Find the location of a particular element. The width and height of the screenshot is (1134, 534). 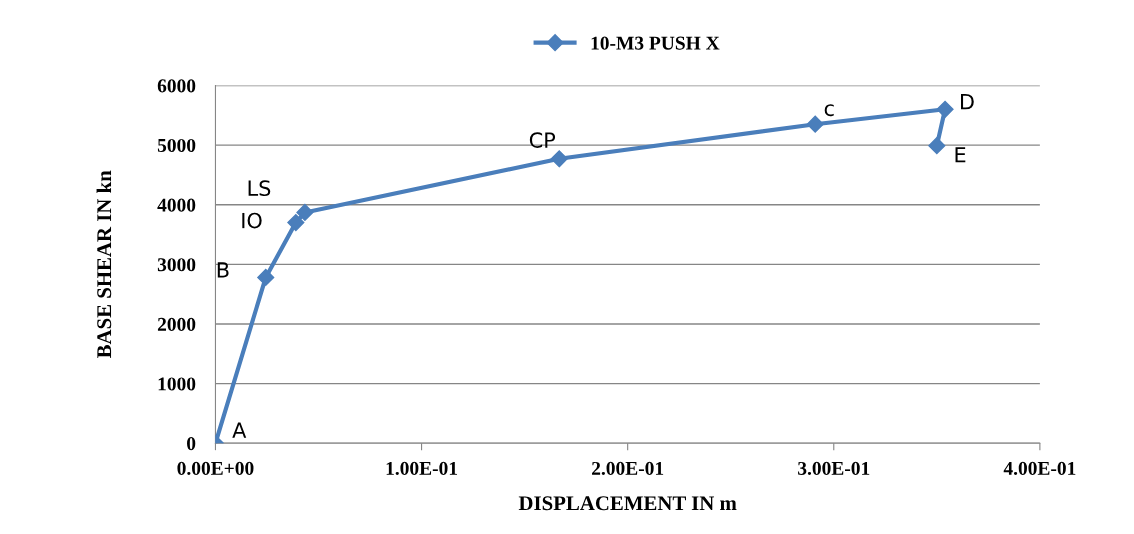

annotation: CP is located at coordinates (542, 140).